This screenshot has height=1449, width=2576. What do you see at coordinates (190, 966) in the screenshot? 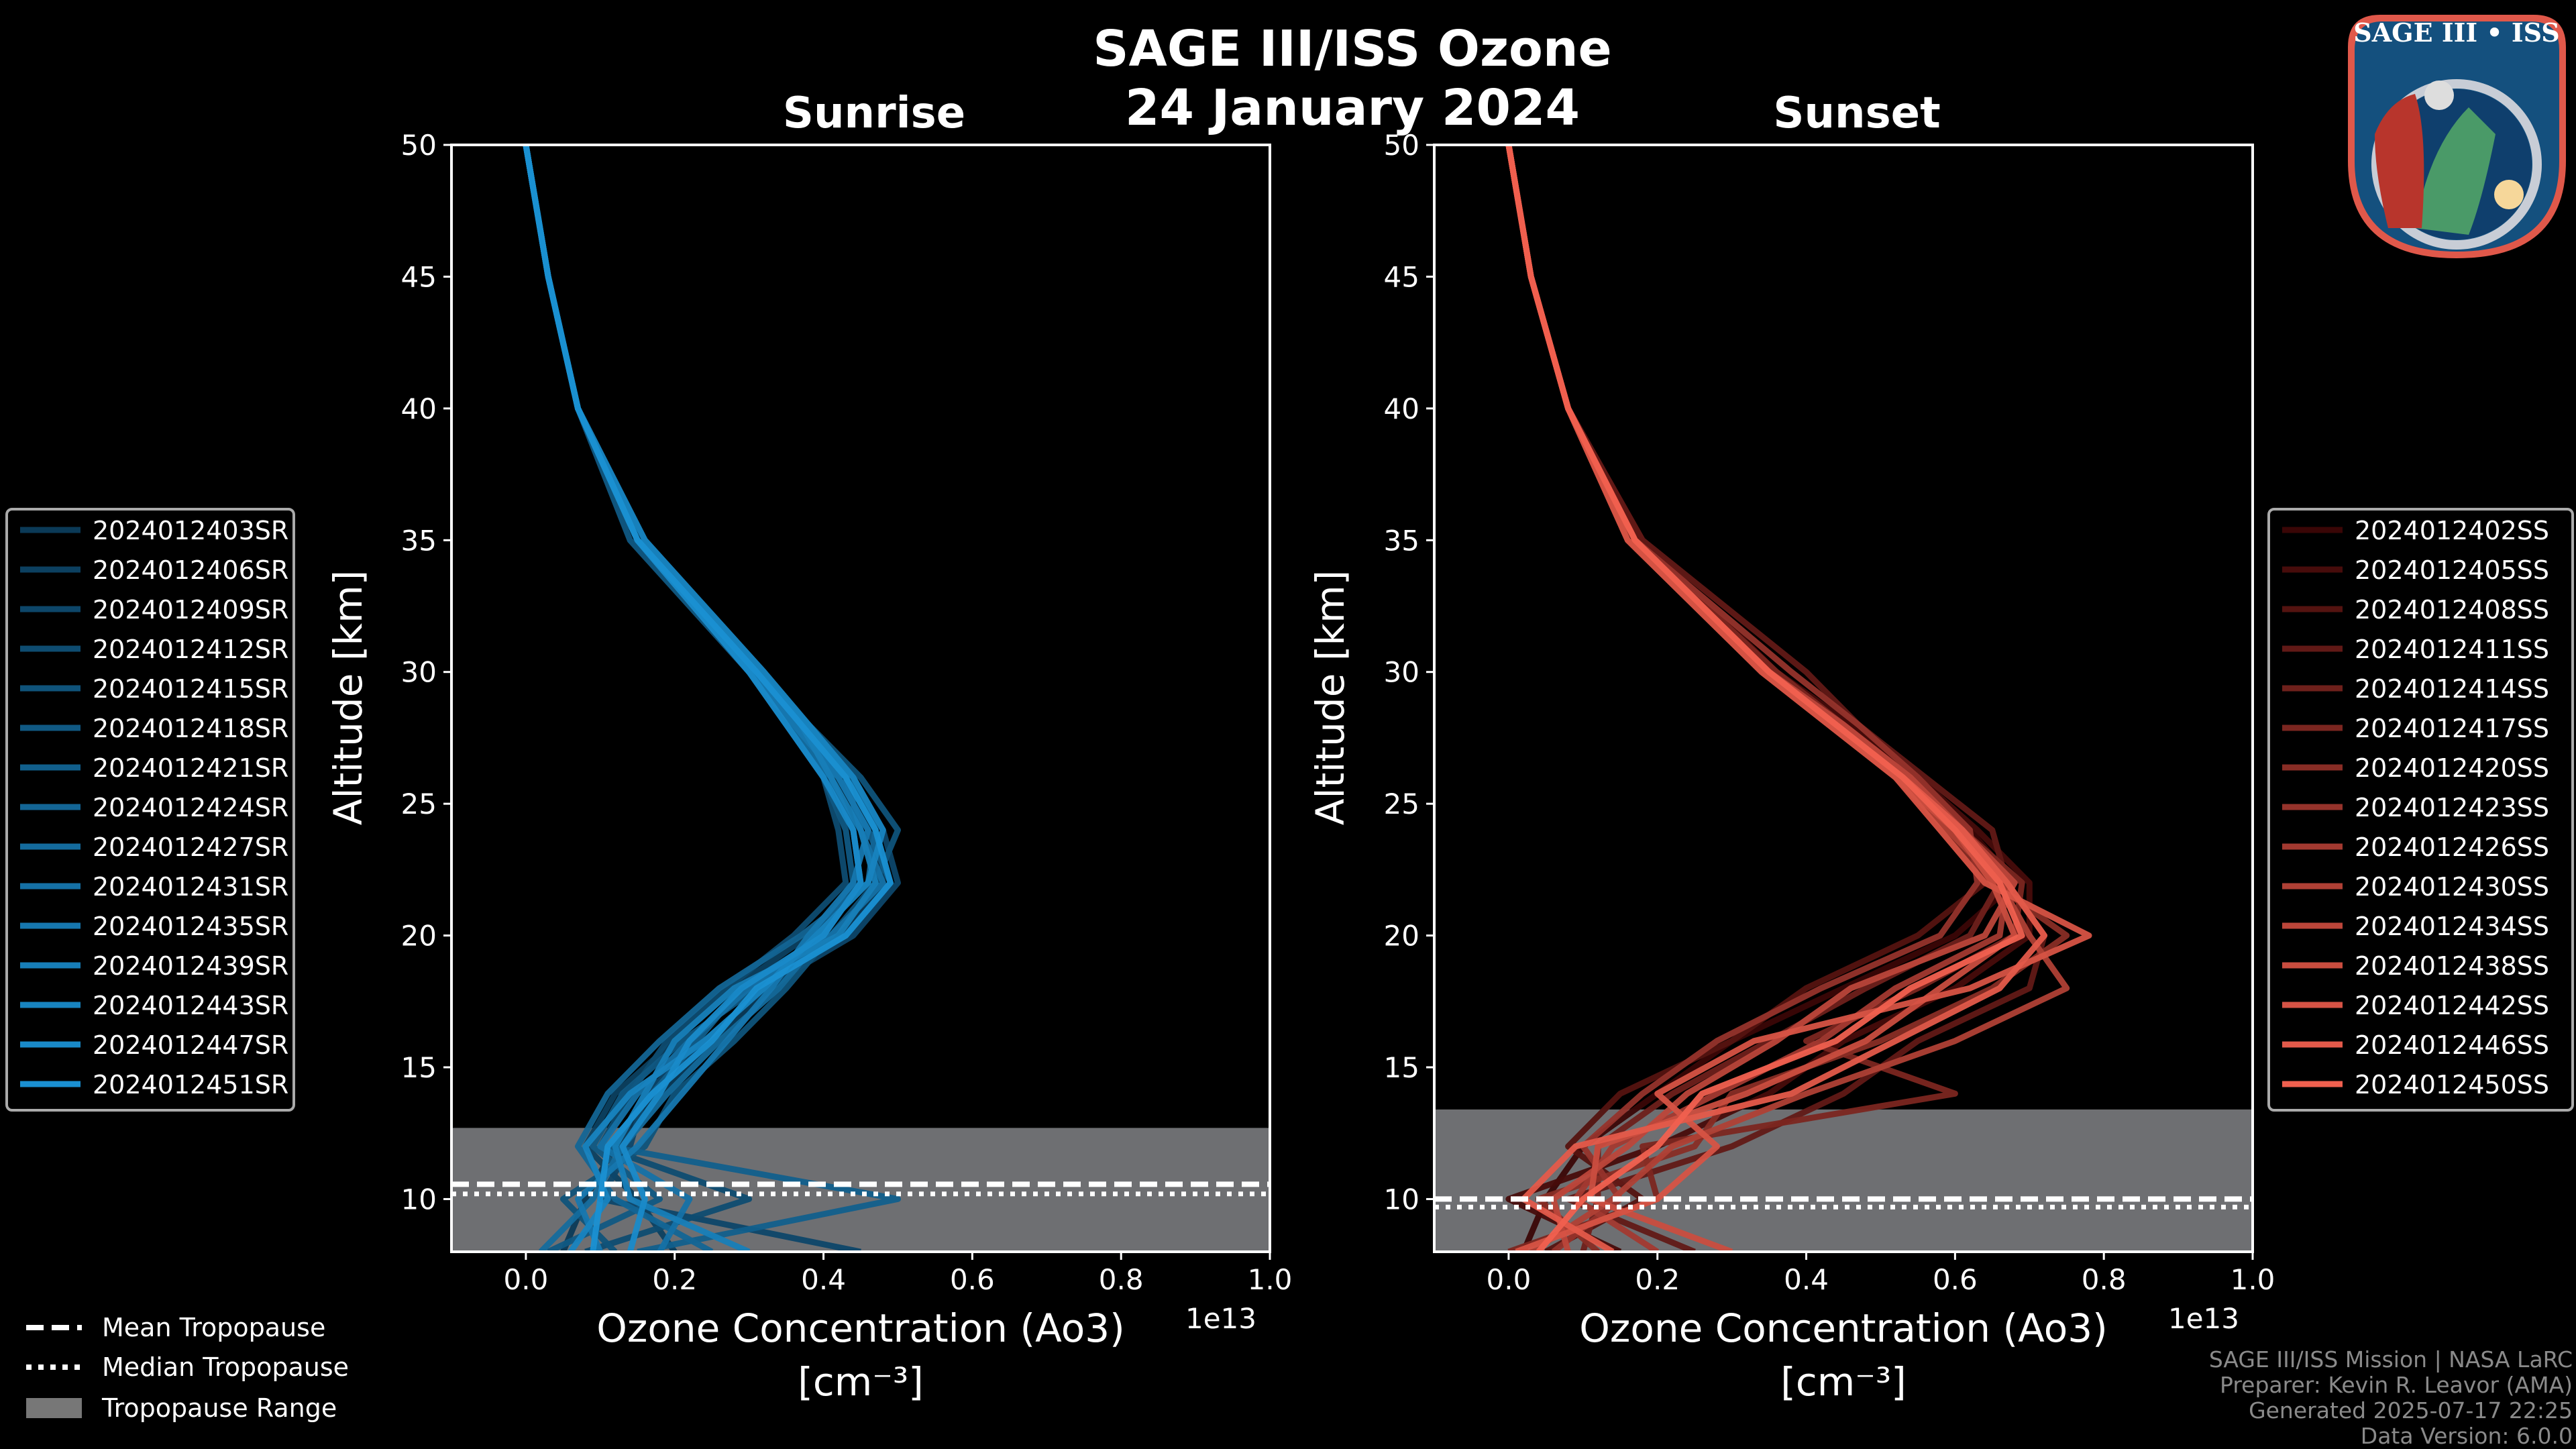
I see `legend-entry: 2024012439SR` at bounding box center [190, 966].